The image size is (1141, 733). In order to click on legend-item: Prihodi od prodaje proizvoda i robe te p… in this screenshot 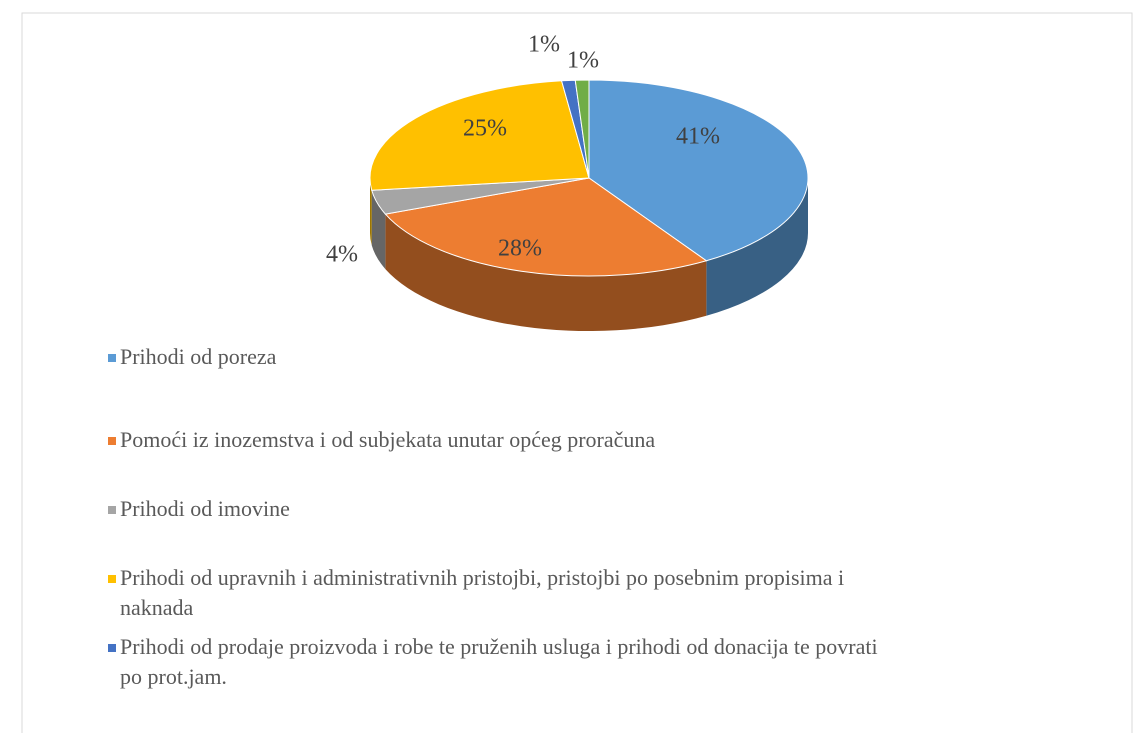, I will do `click(502, 662)`.